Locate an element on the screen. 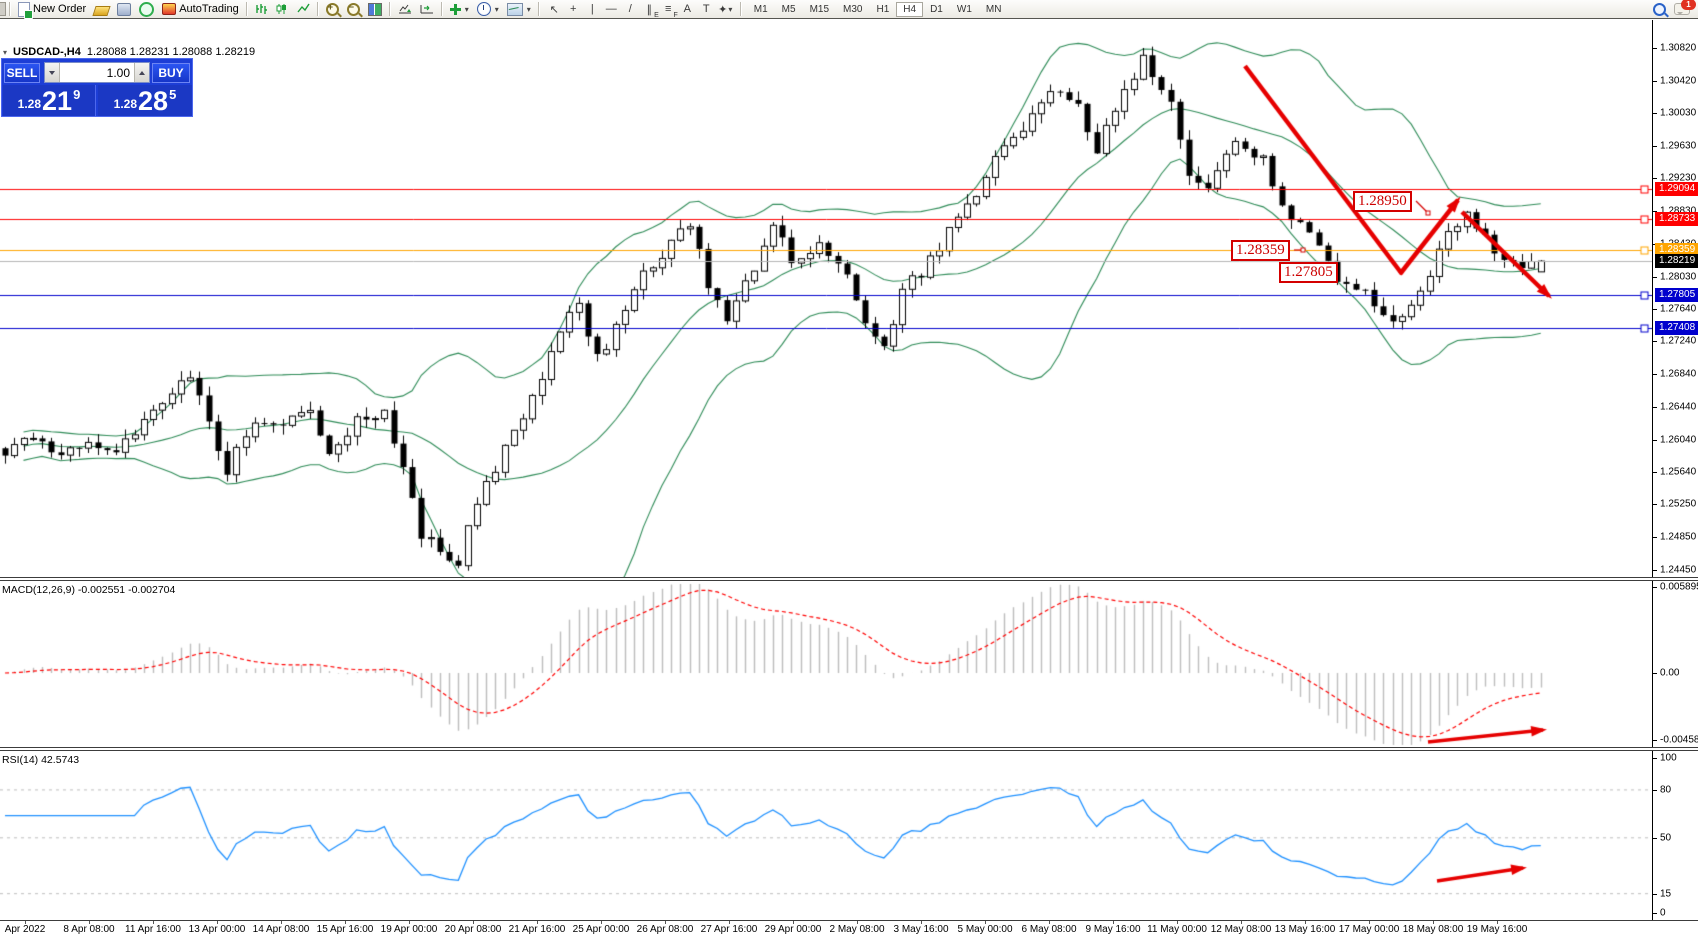 This screenshot has height=937, width=1698. clipped-toolbar-icon is located at coordinates (3, 9).